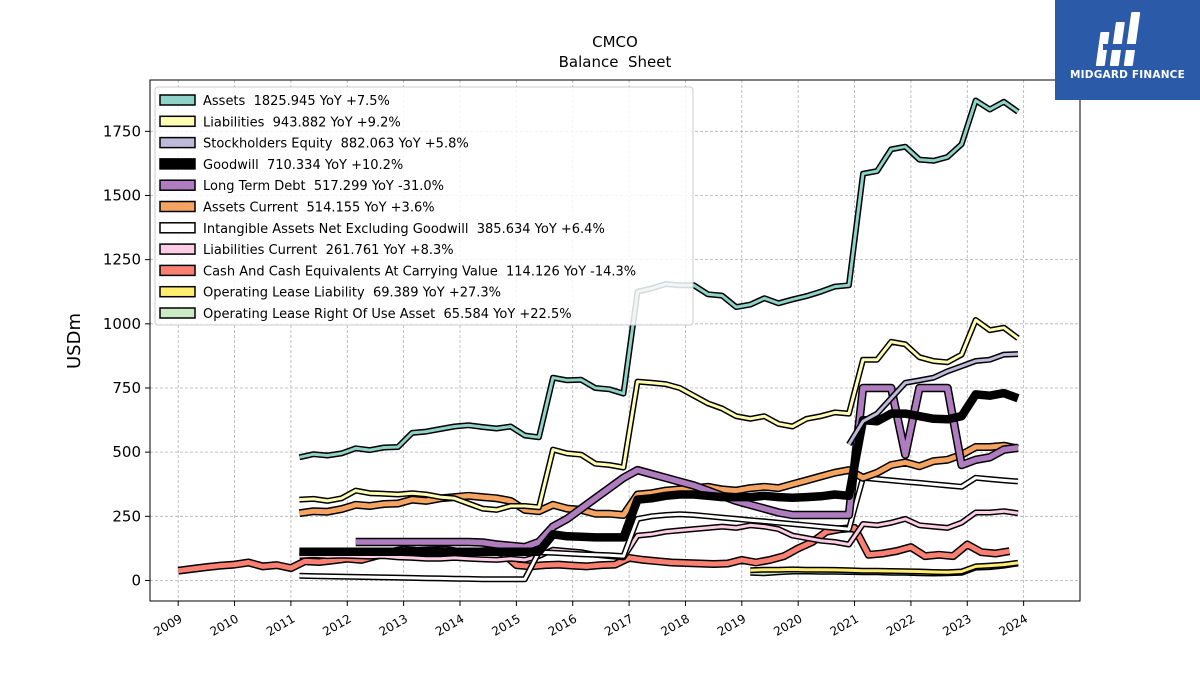  Describe the element at coordinates (126, 516) in the screenshot. I see `y-tick-label: 250` at that location.